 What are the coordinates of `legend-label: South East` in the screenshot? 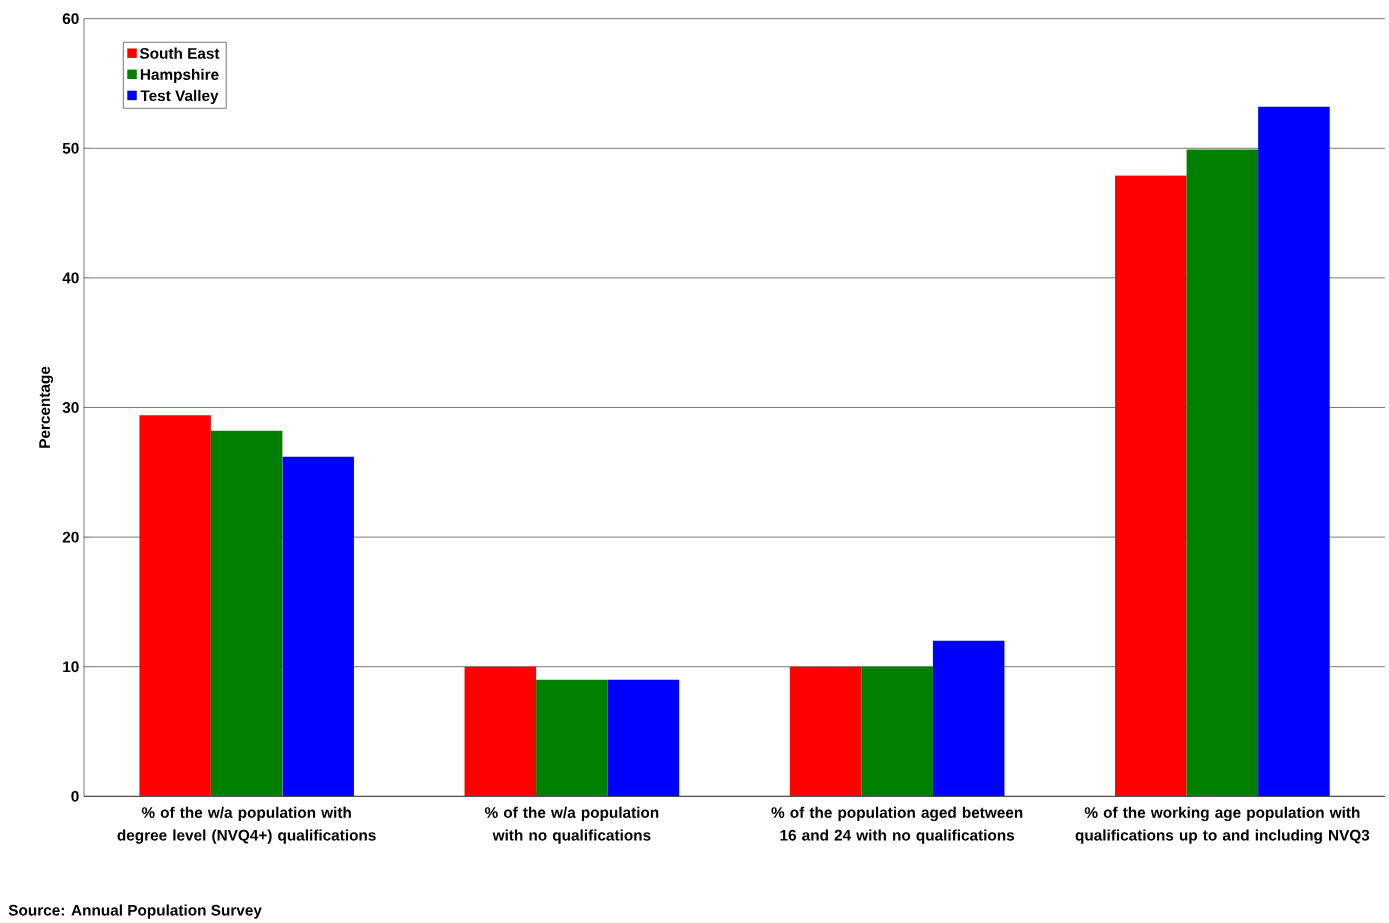 It's located at (179, 53).